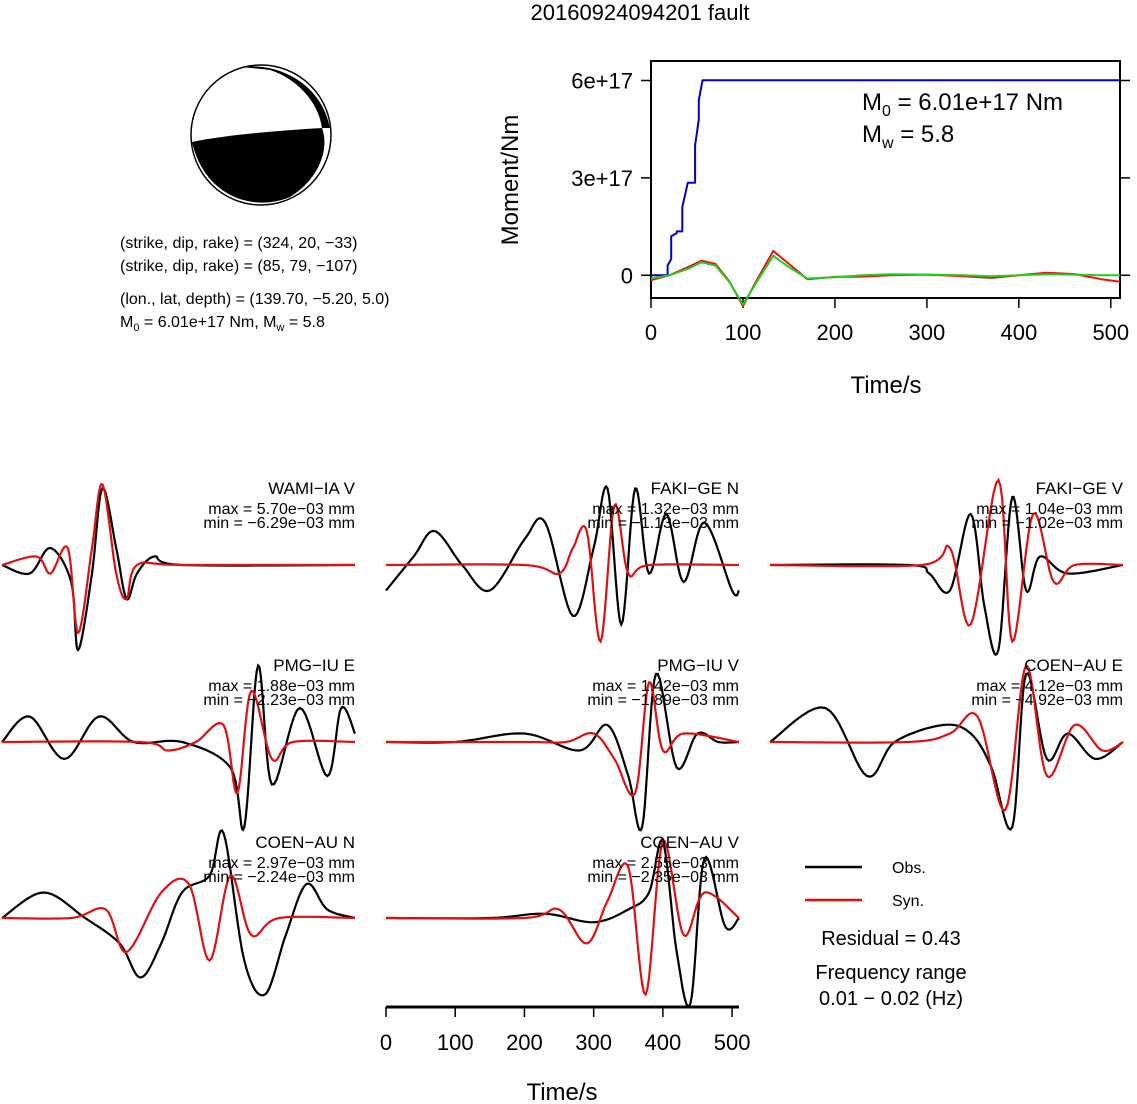 This screenshot has height=1104, width=1137. I want to click on station-min: min = −1.89e−03 mm, so click(663, 700).